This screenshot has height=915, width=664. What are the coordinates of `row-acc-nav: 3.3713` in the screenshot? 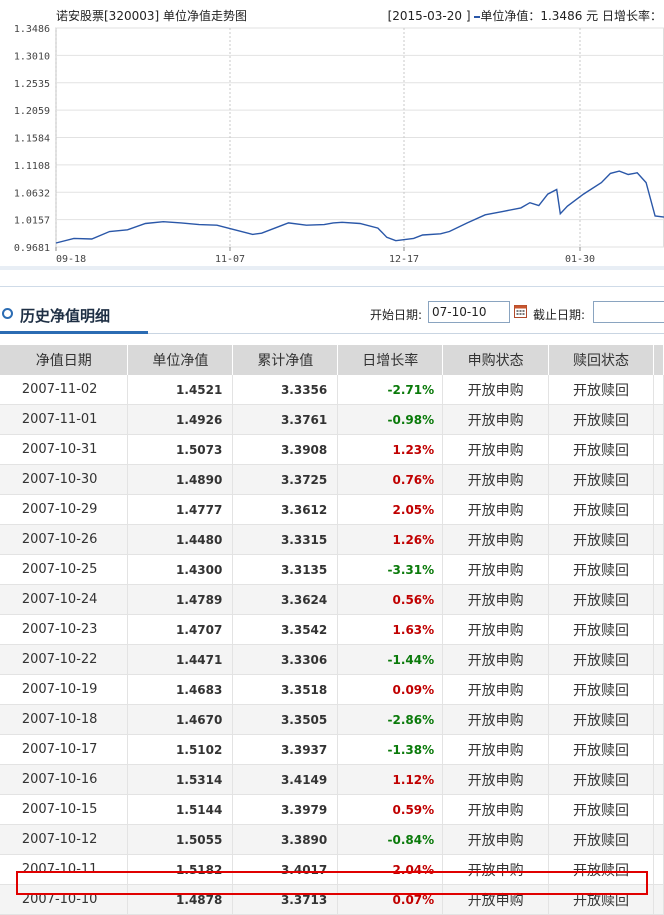 It's located at (285, 899).